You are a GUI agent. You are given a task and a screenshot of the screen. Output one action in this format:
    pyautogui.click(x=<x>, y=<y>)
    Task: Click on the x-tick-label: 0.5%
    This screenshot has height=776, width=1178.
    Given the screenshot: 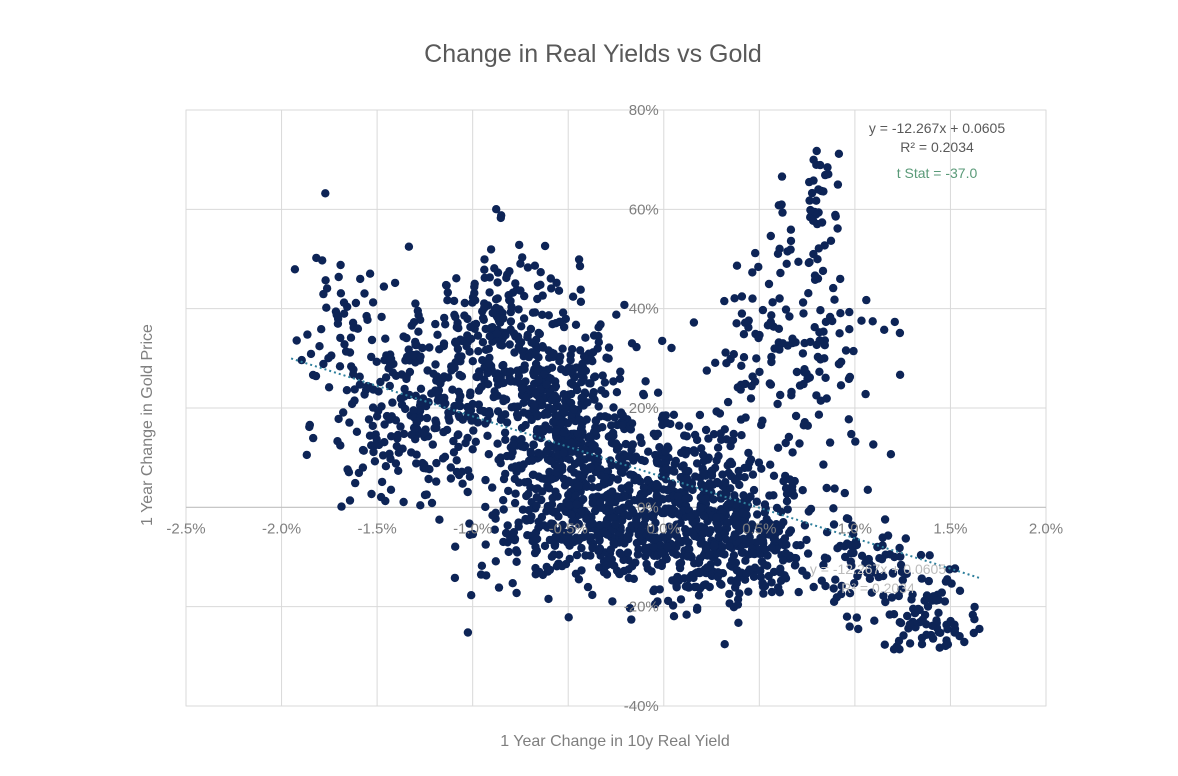 What is the action you would take?
    pyautogui.click(x=759, y=528)
    